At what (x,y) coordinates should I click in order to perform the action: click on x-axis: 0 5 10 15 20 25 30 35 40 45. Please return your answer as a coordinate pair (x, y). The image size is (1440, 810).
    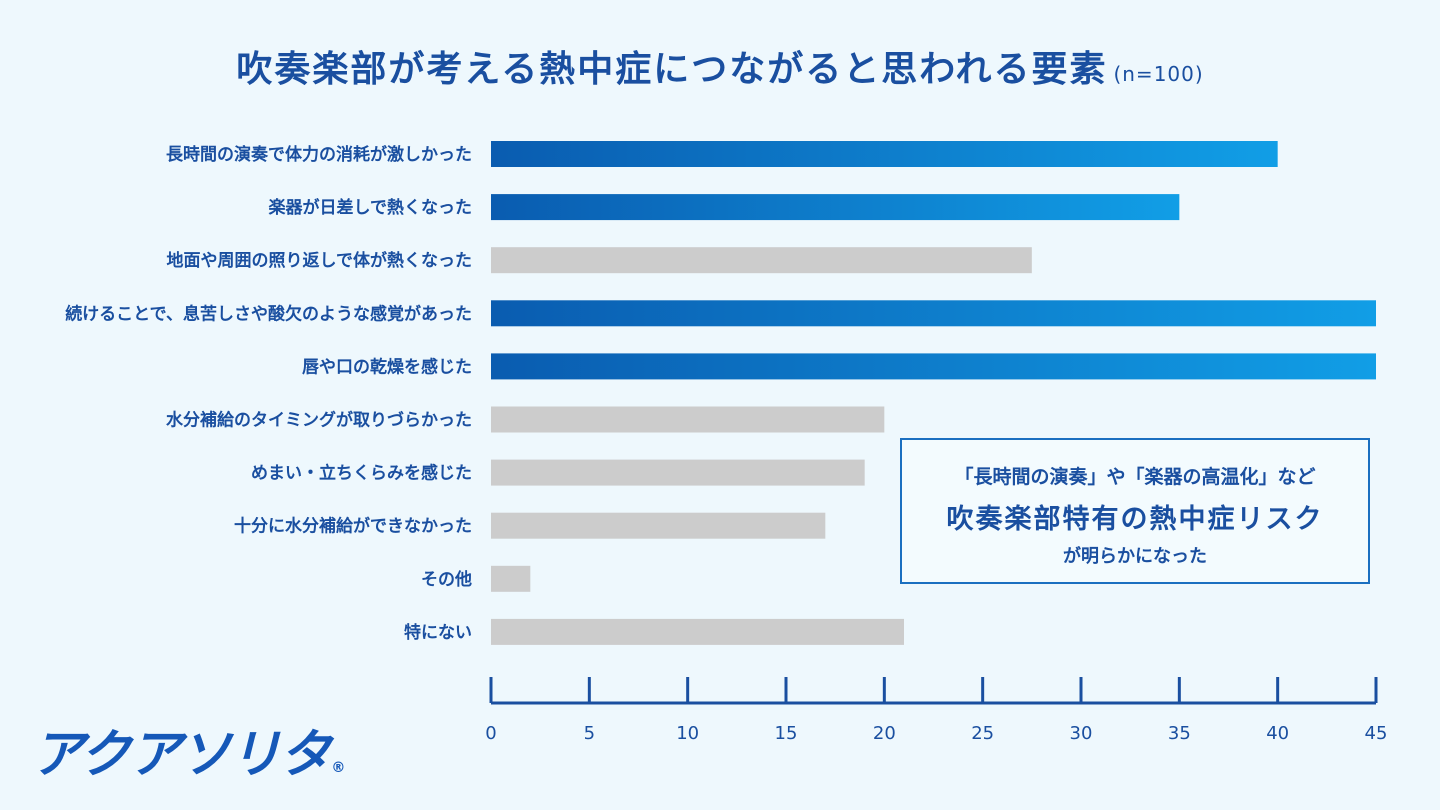
    Looking at the image, I should click on (936, 710).